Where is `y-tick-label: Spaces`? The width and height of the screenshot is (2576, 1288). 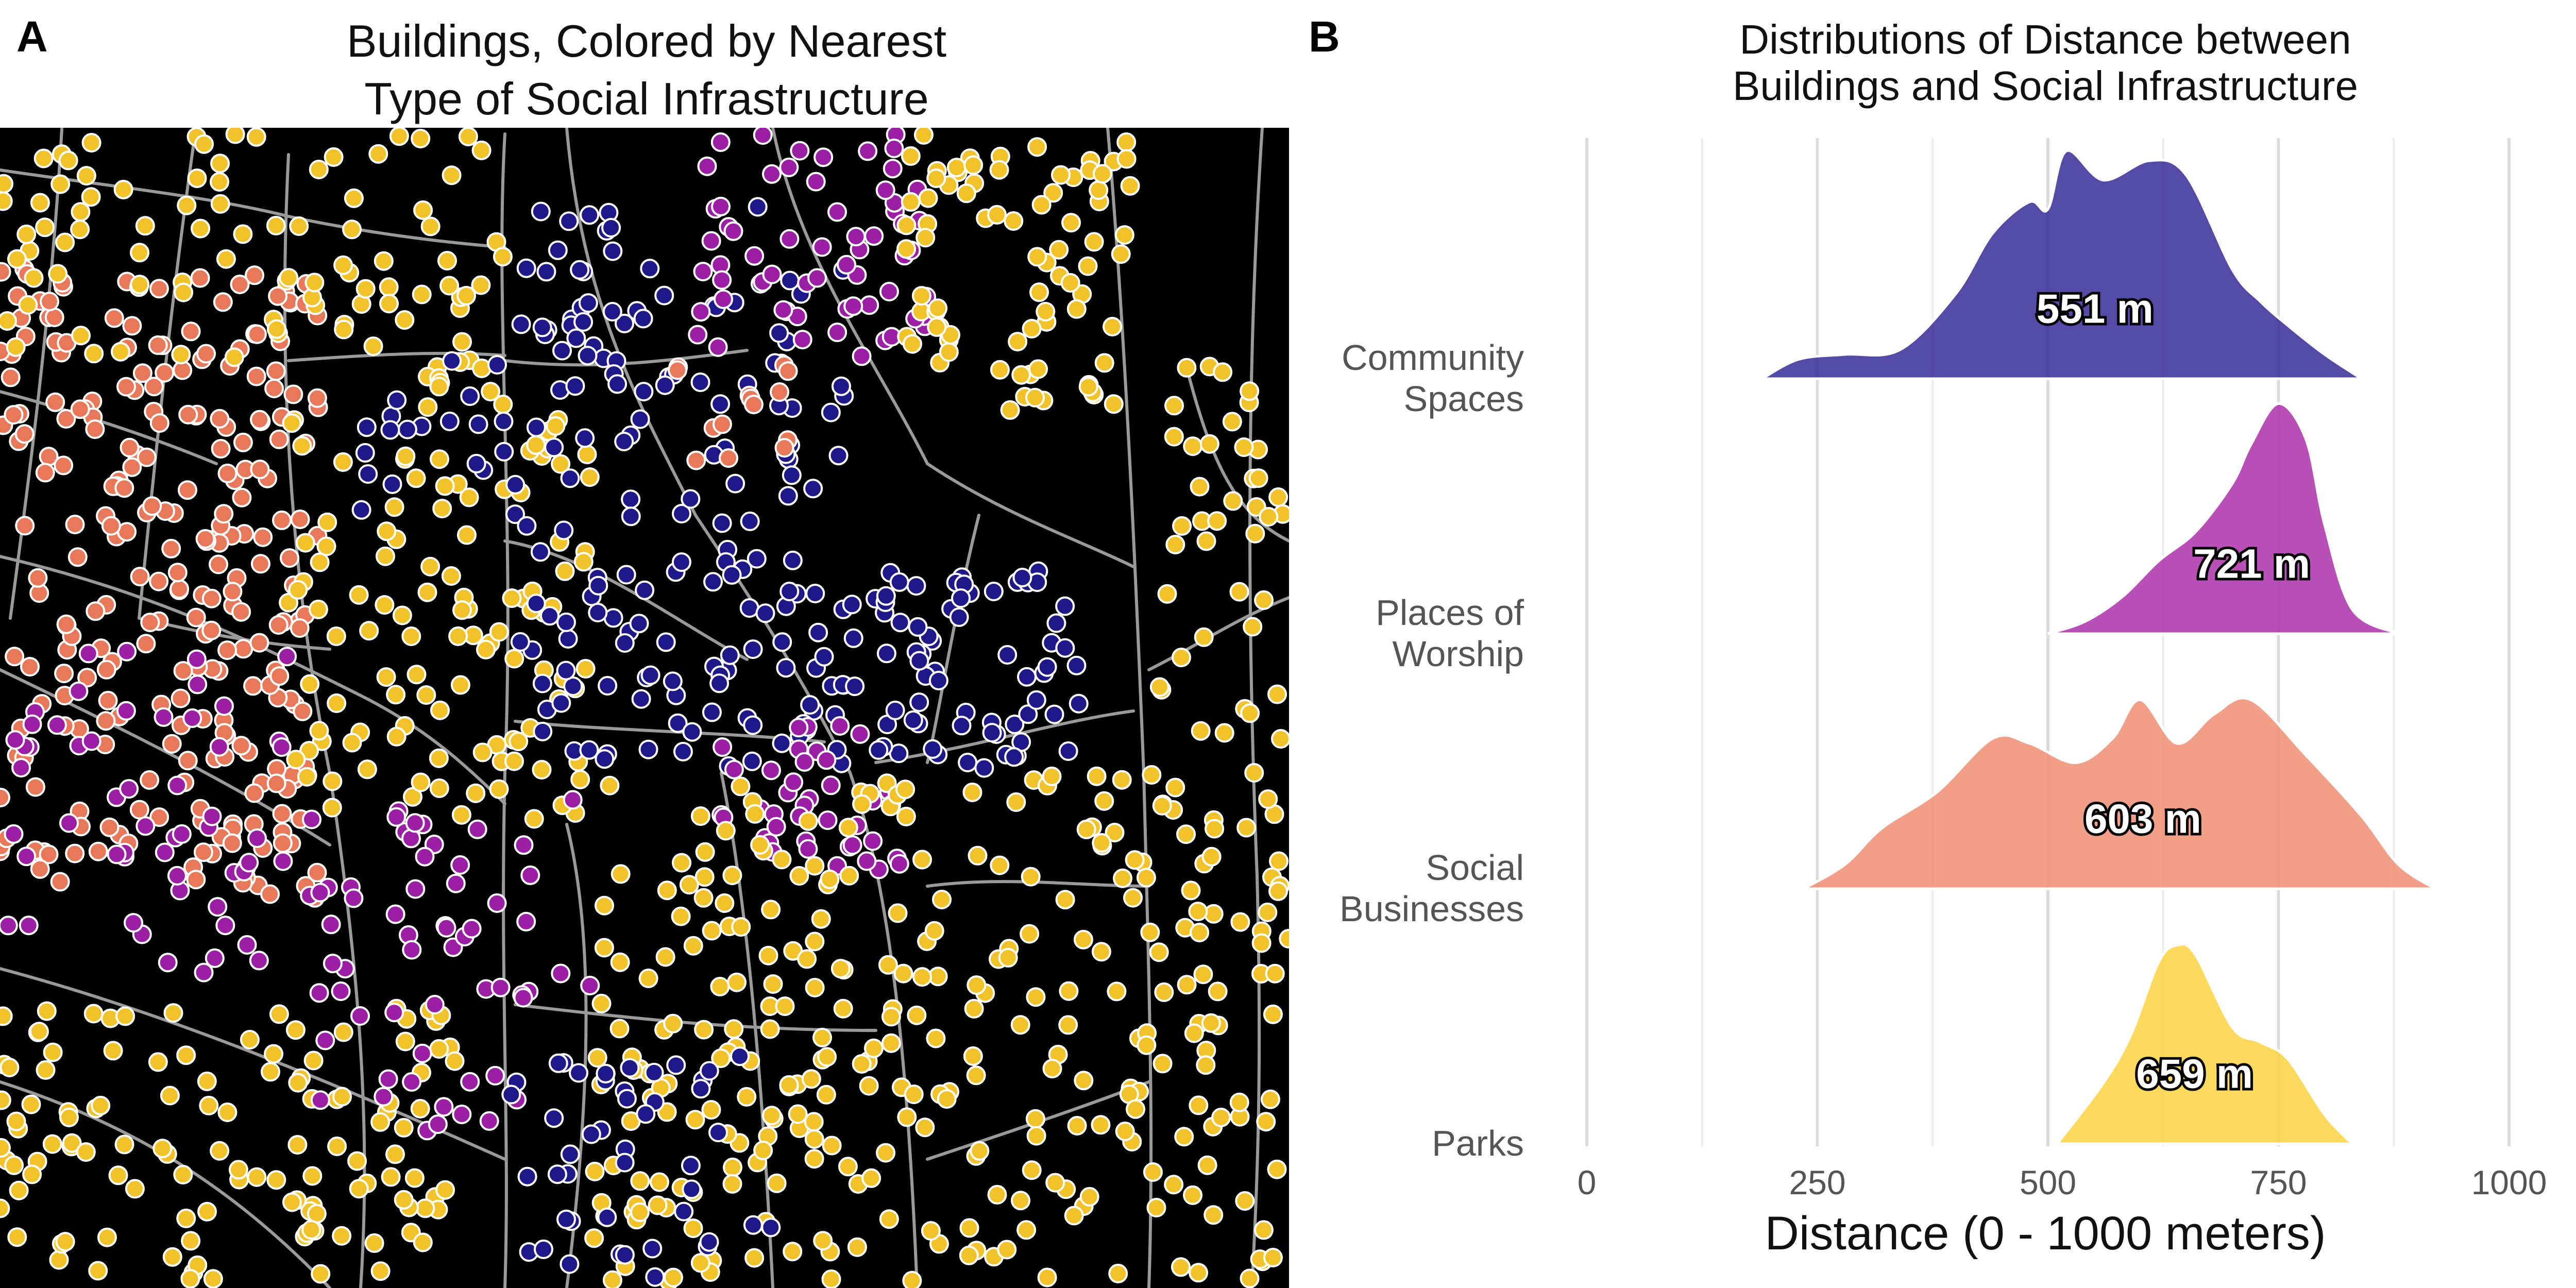 y-tick-label: Spaces is located at coordinates (1464, 399).